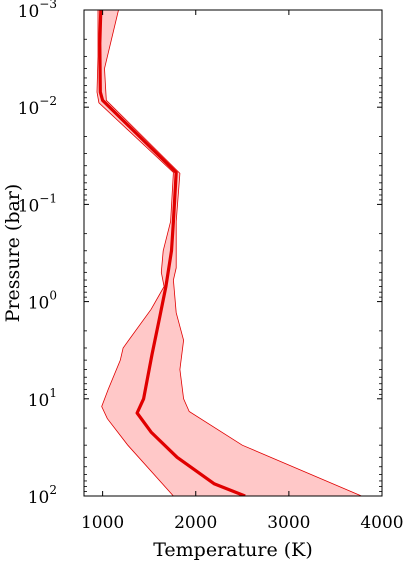  What do you see at coordinates (37, 106) in the screenshot?
I see `y-tick-label: 10⁻²` at bounding box center [37, 106].